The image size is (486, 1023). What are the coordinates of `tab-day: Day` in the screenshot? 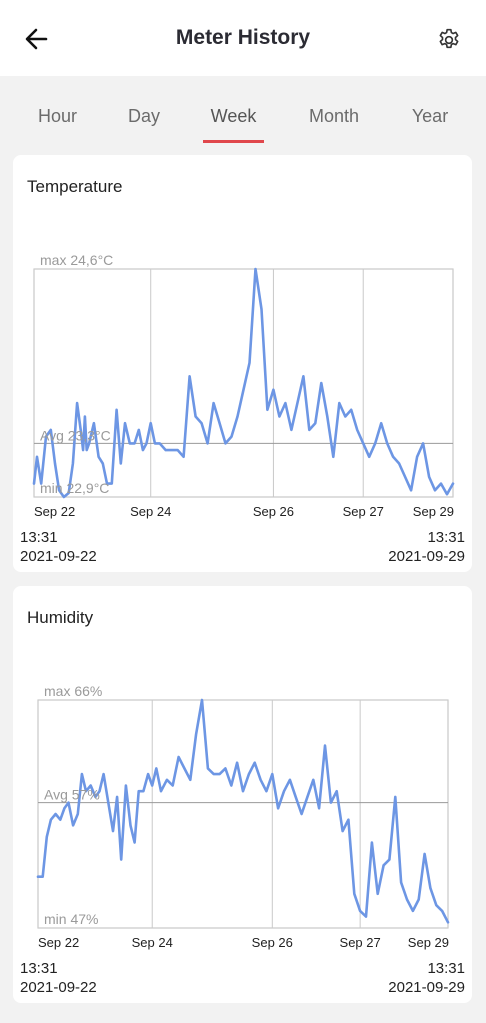 It's located at (143, 116).